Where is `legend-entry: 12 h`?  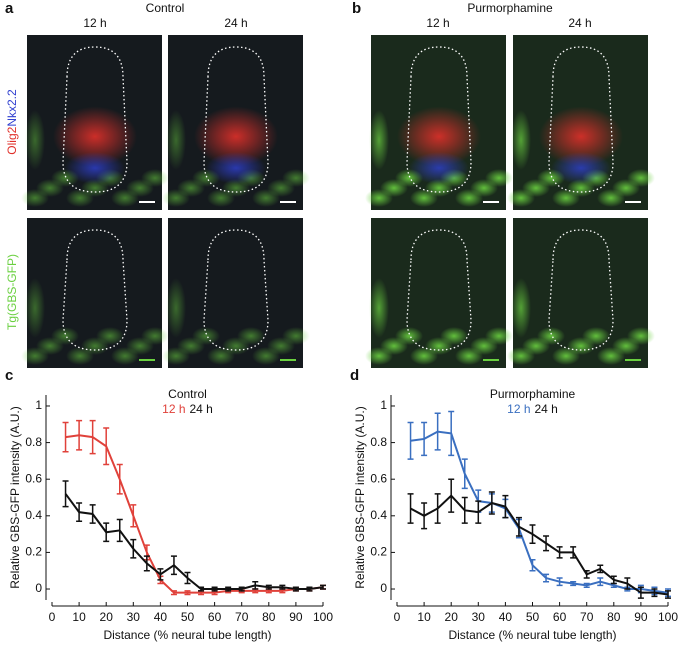
legend-entry: 12 h is located at coordinates (173, 409).